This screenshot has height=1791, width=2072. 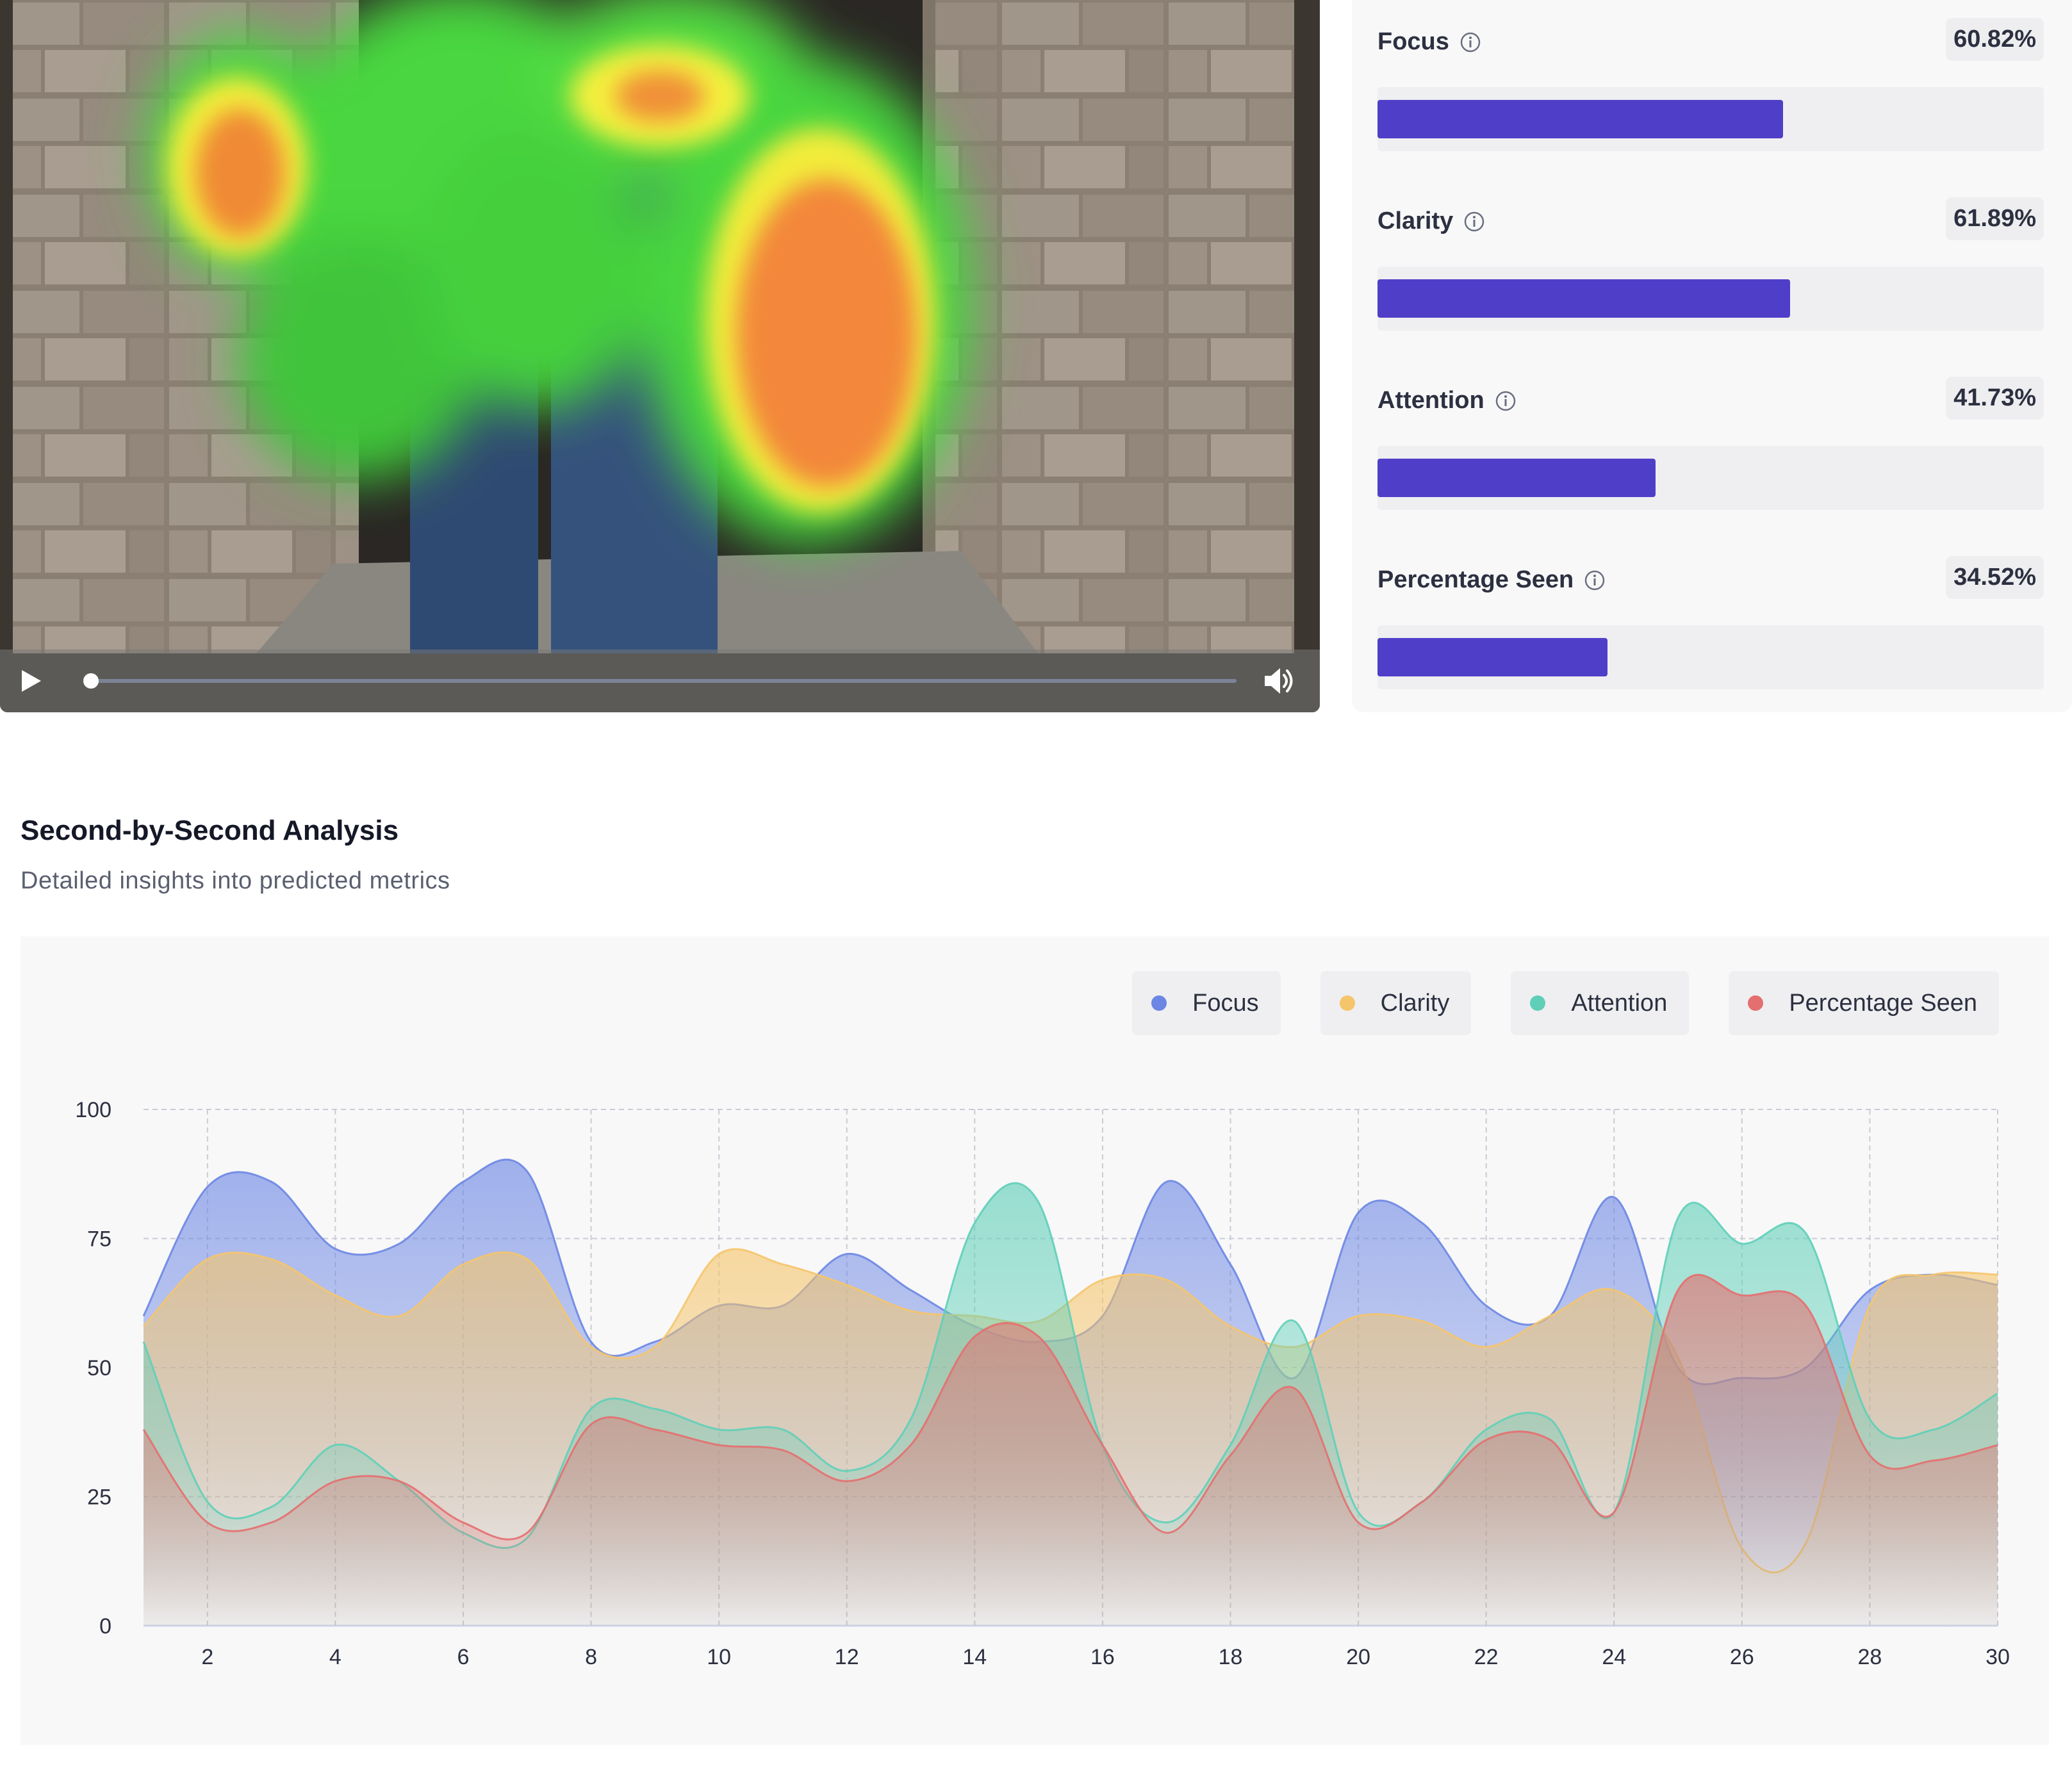 What do you see at coordinates (93, 1110) in the screenshot?
I see `y-tick-label: 100` at bounding box center [93, 1110].